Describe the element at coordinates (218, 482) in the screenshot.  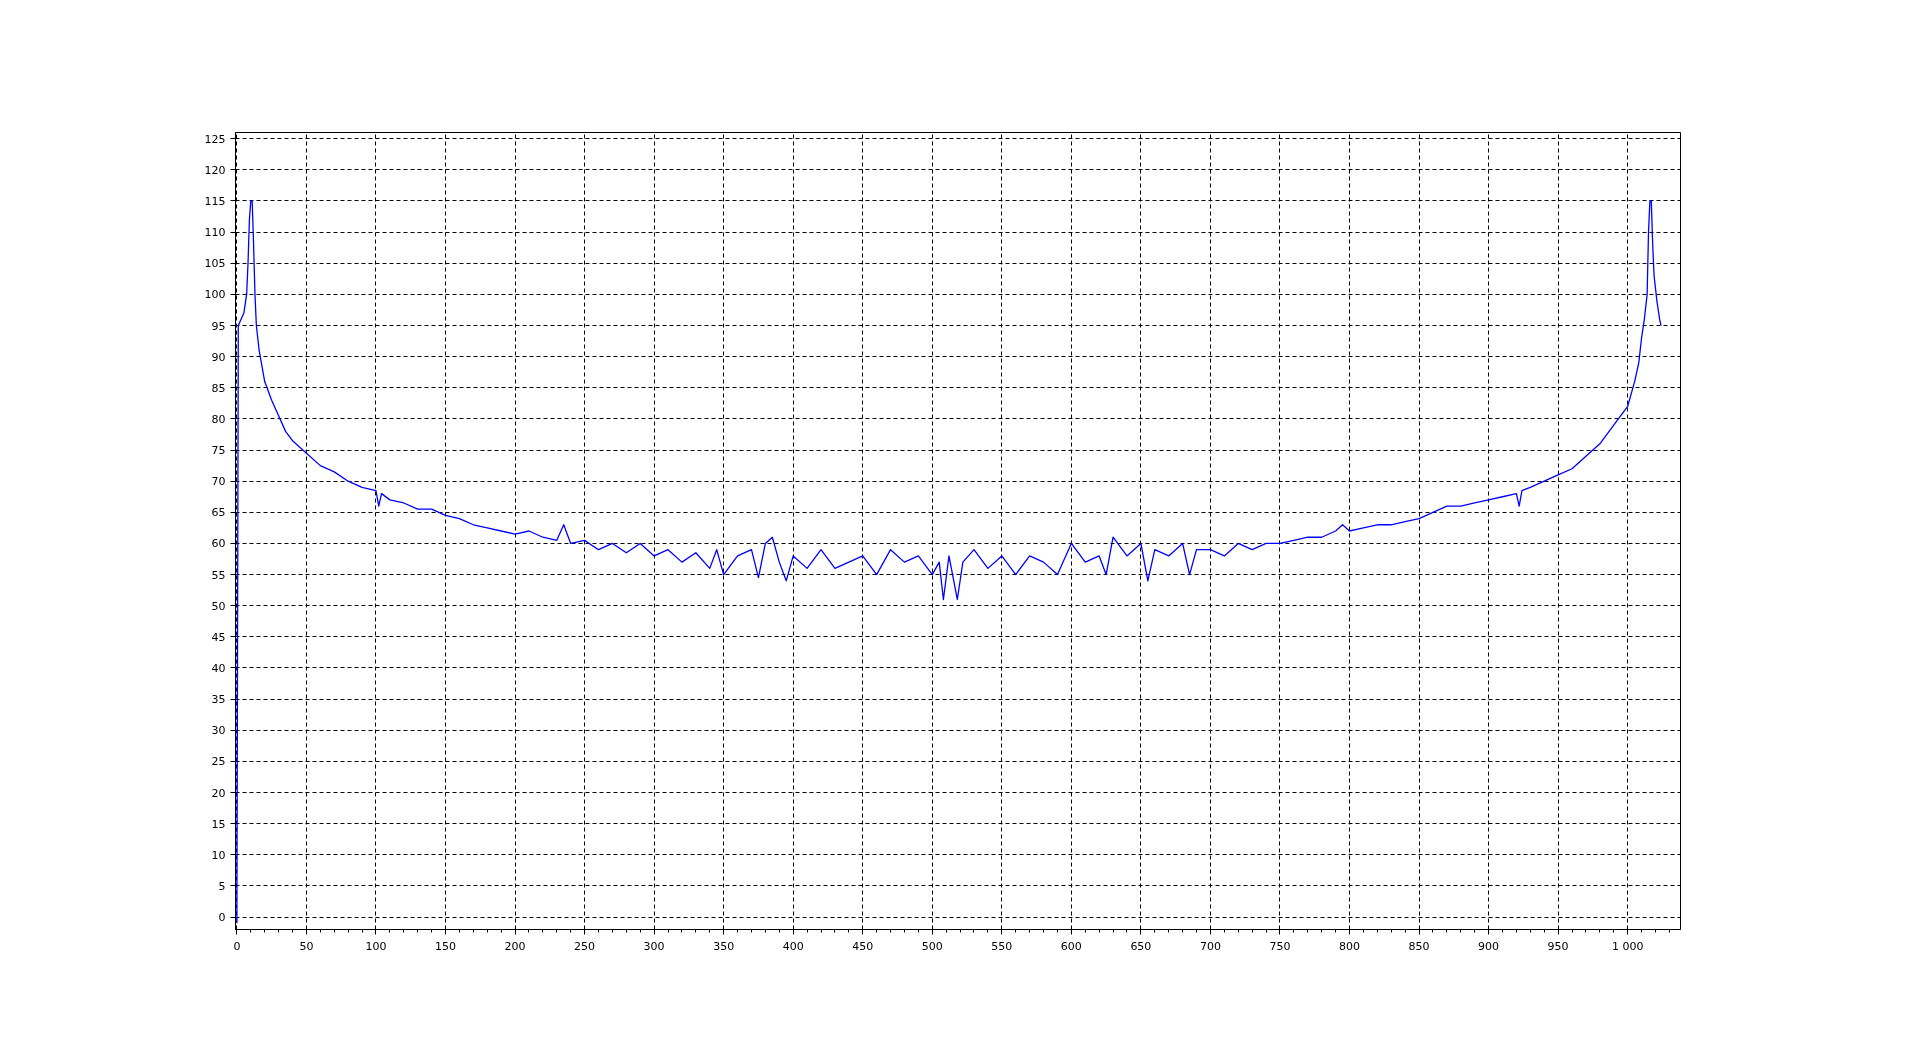
I see `y-tick-label: 70` at that location.